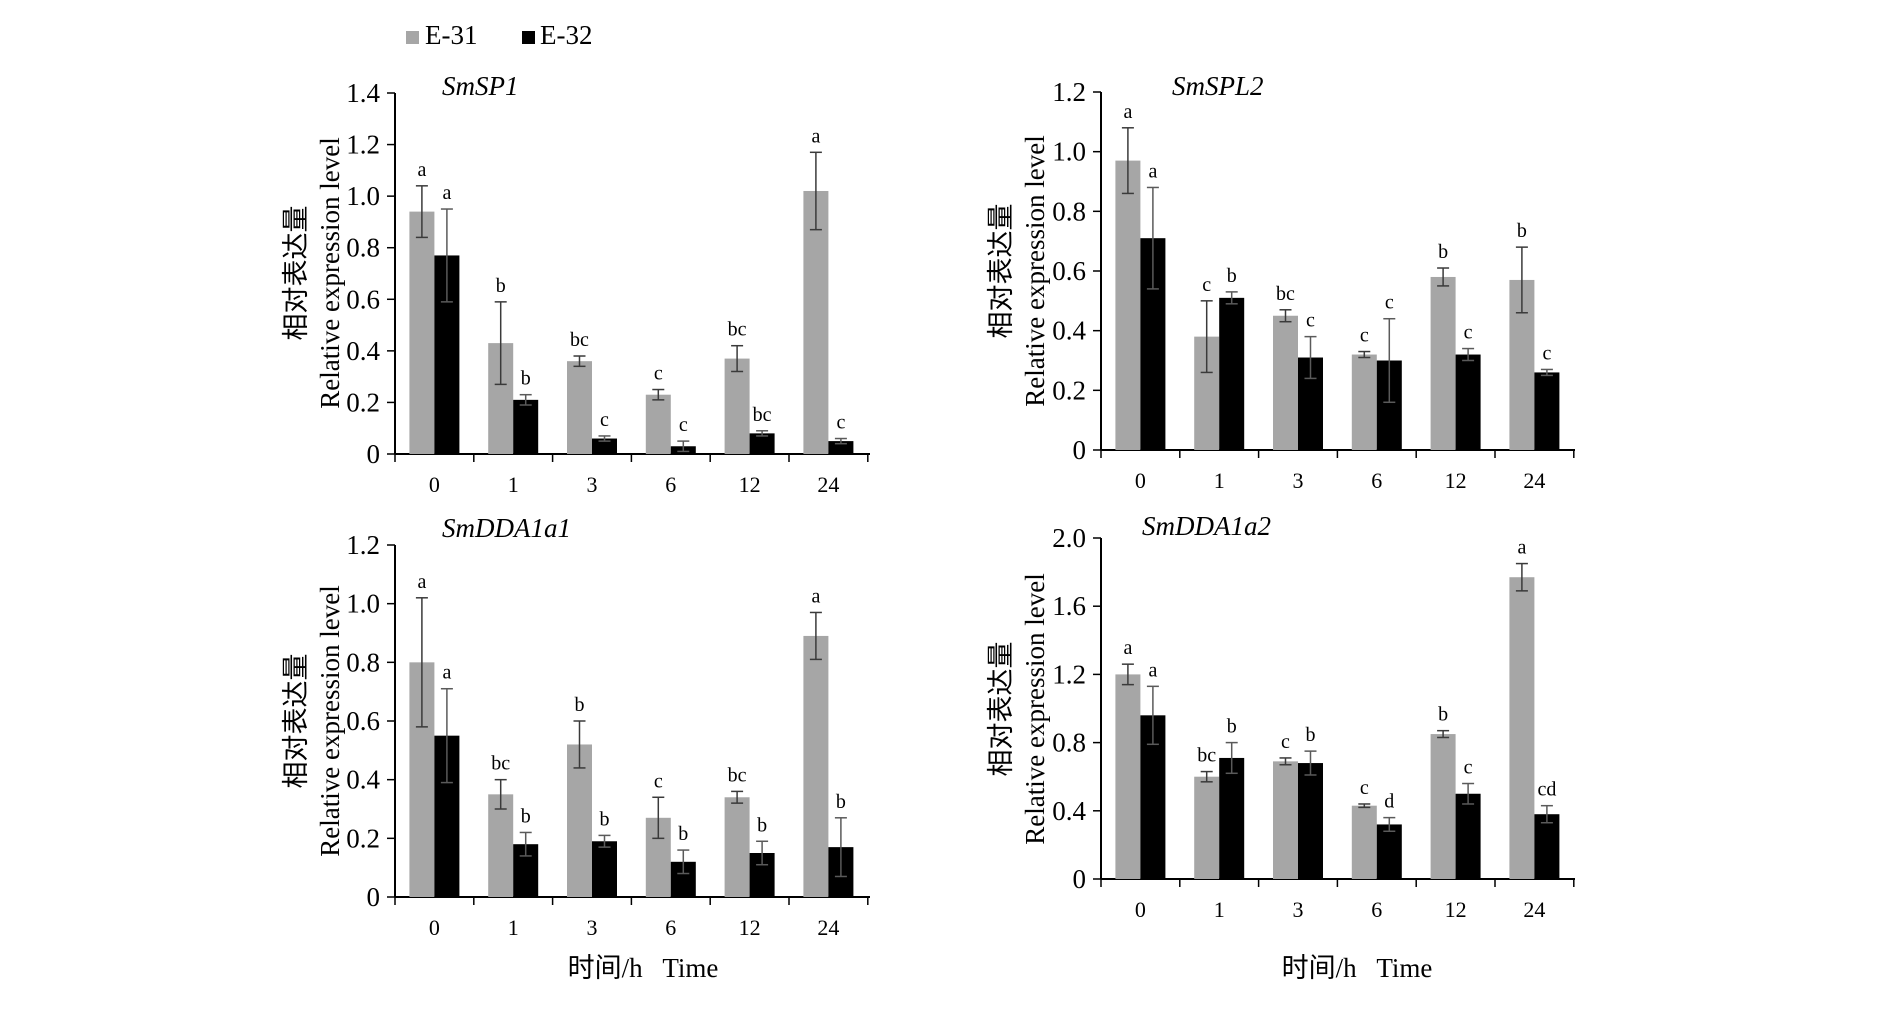 The width and height of the screenshot is (1890, 1018). I want to click on legend-label-e32: E-32, so click(566, 35).